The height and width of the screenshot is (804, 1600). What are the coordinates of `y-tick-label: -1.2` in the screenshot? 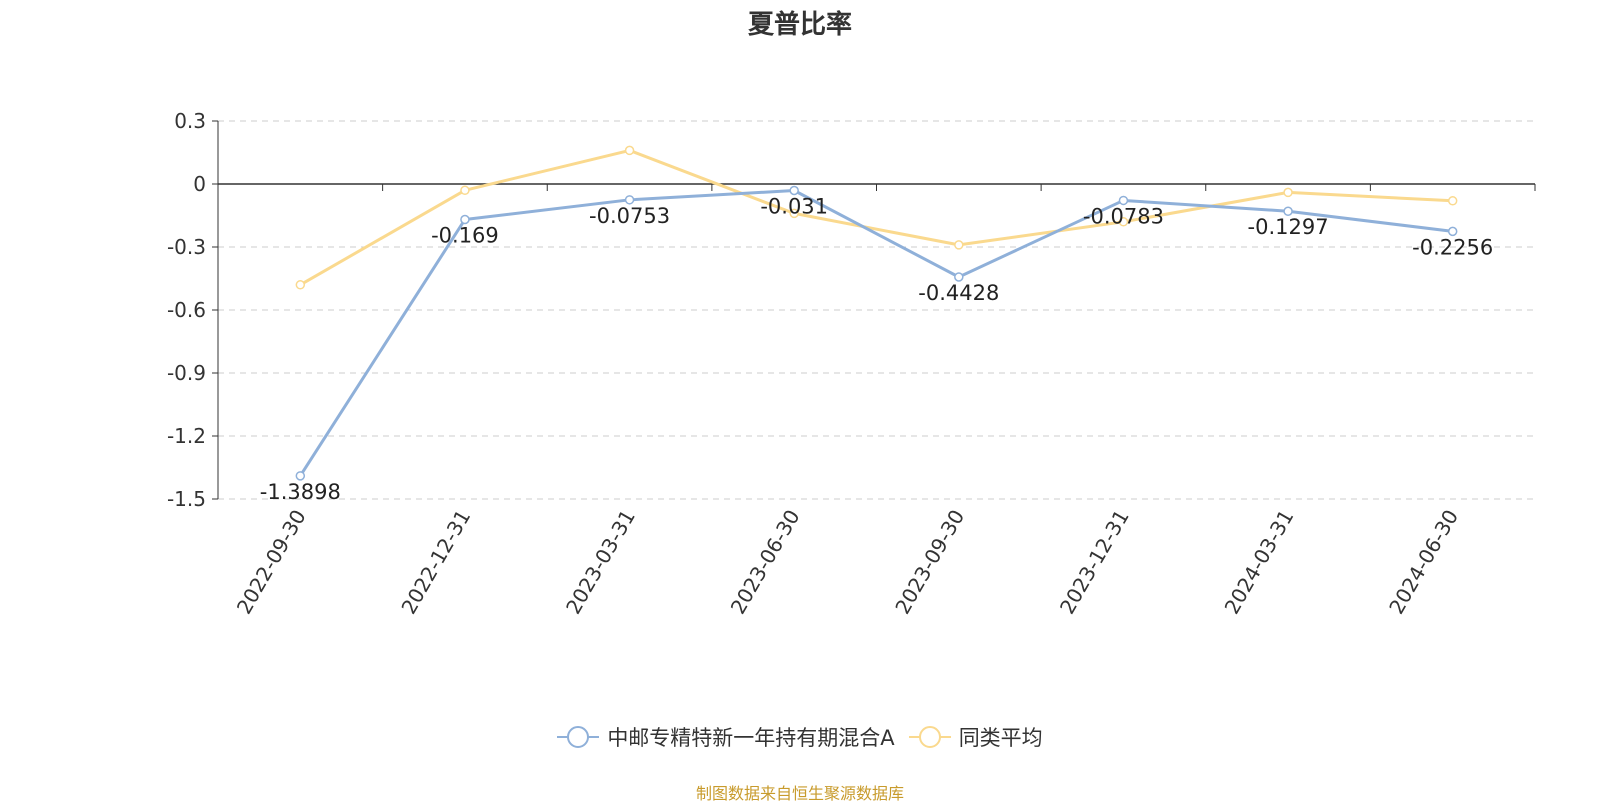 It's located at (186, 436).